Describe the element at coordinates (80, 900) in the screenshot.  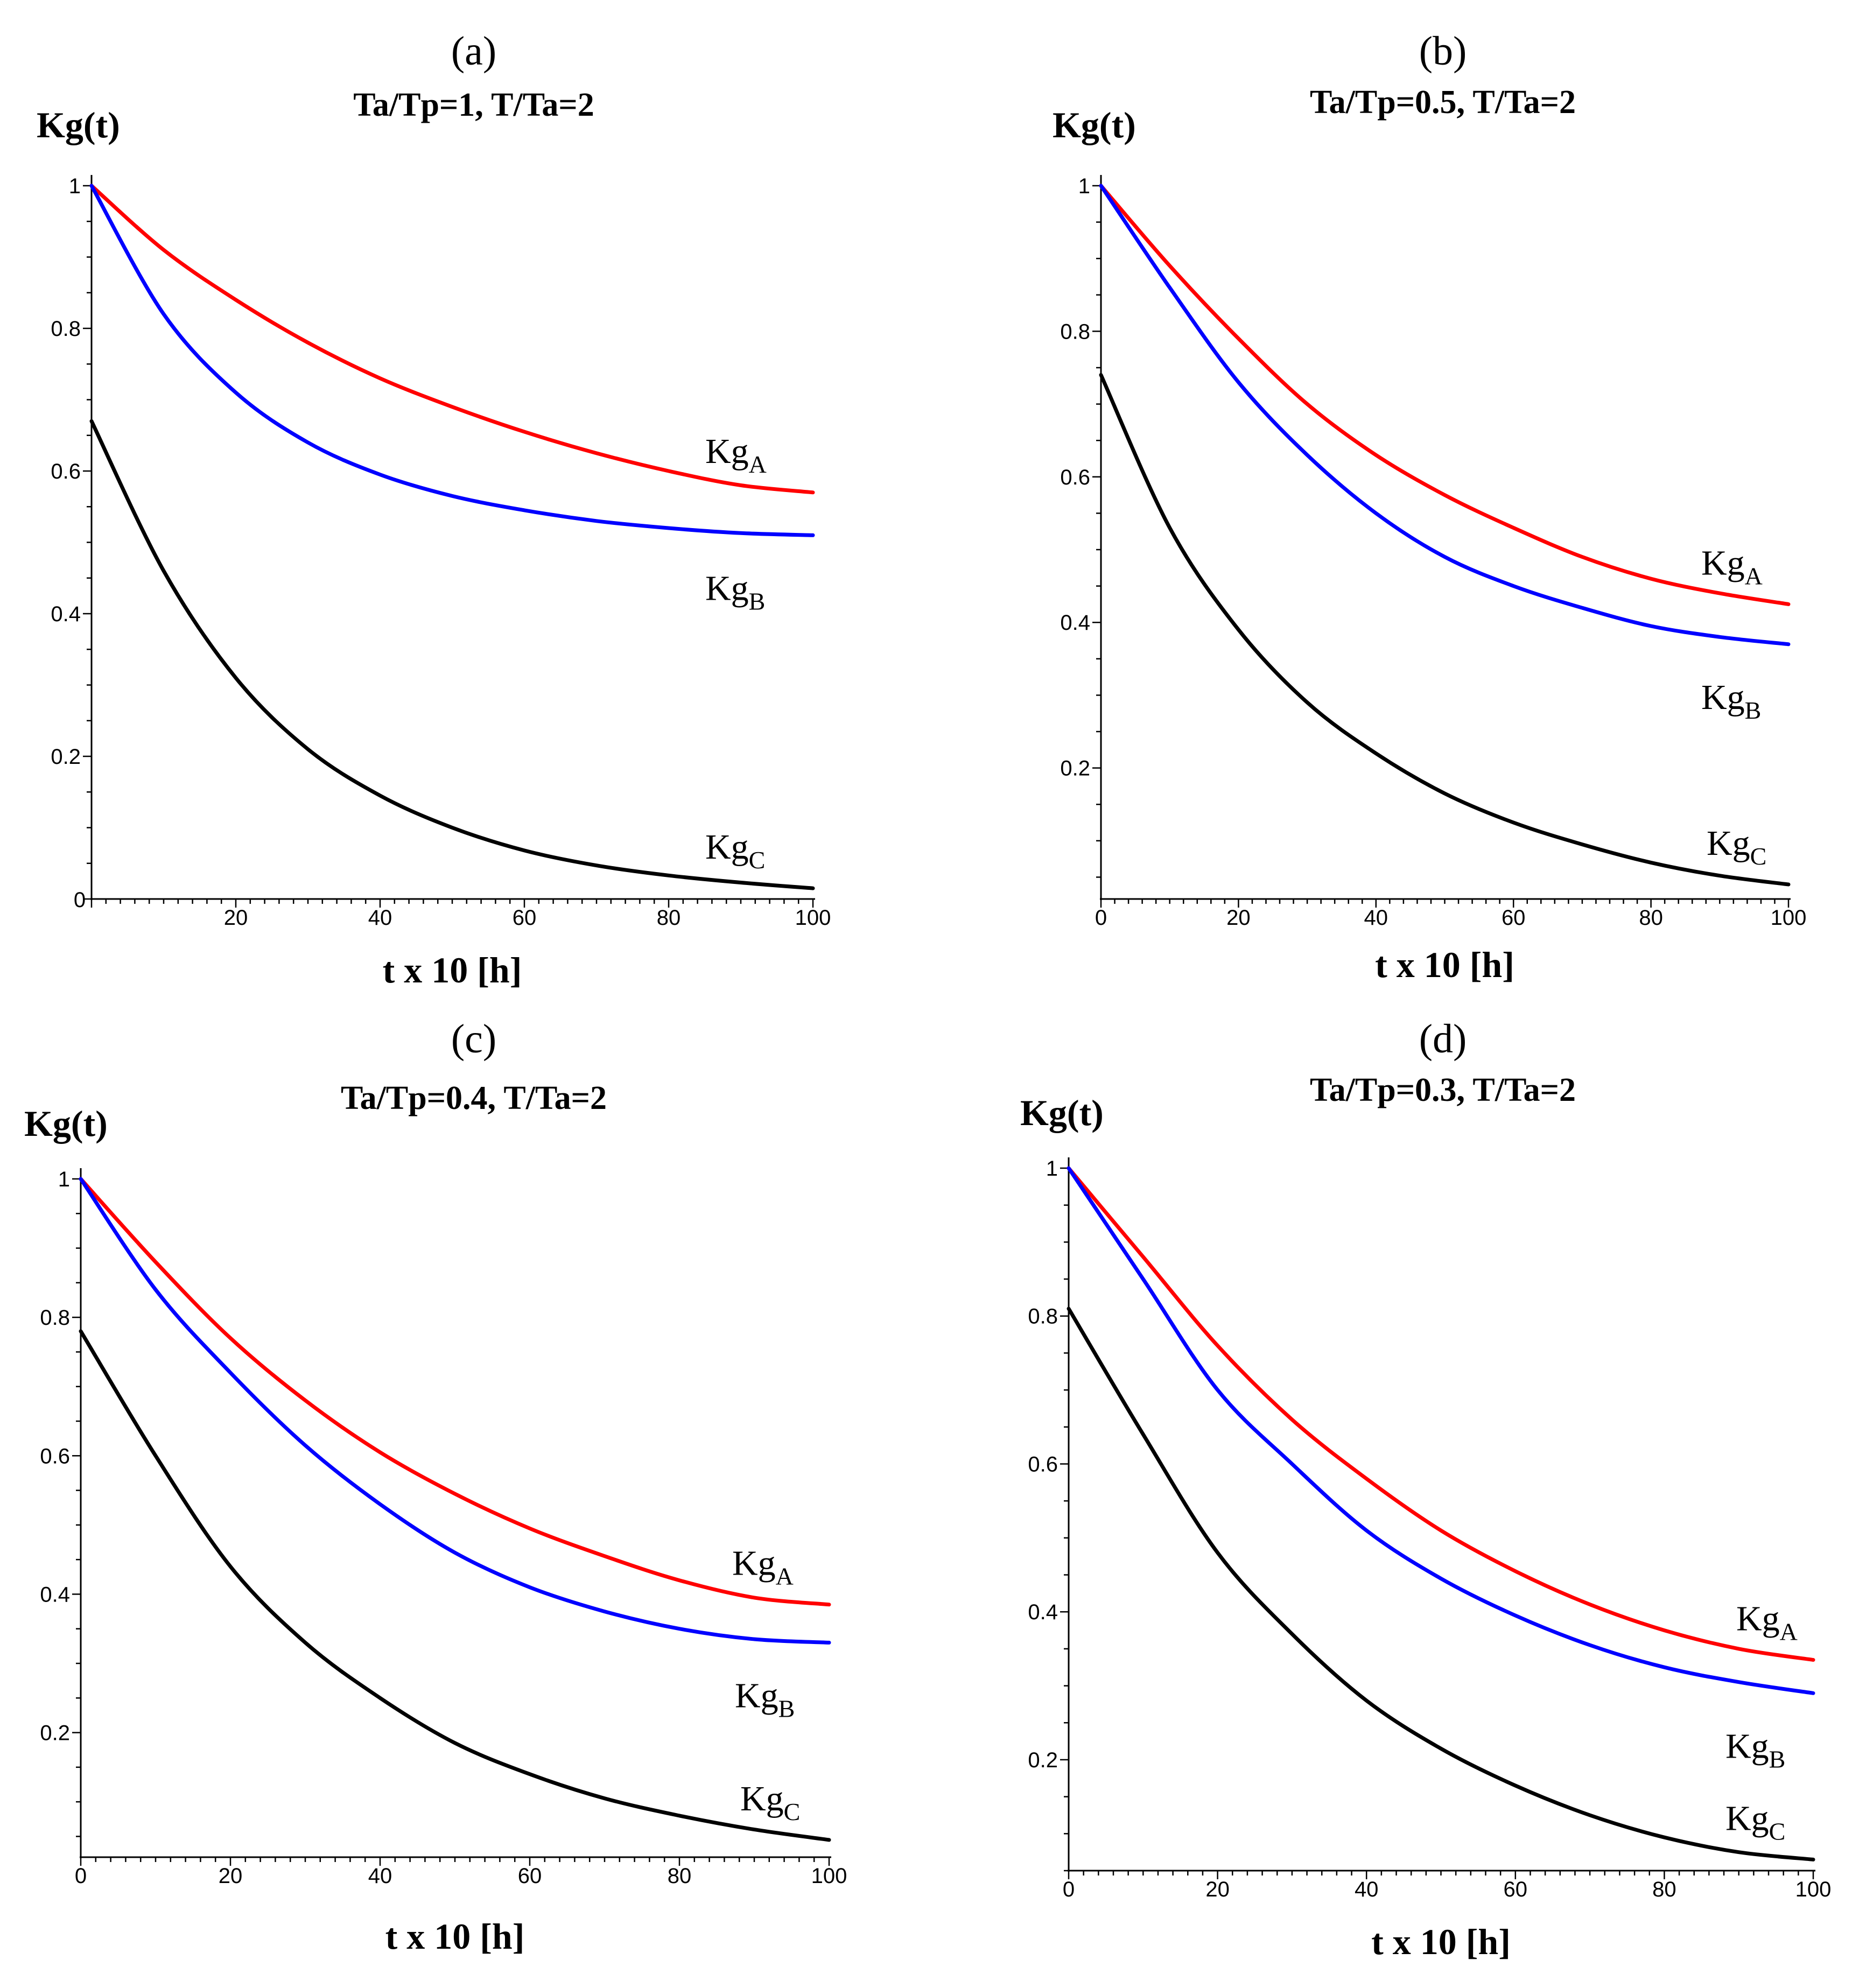
I see `origin-tick-label: 0` at that location.